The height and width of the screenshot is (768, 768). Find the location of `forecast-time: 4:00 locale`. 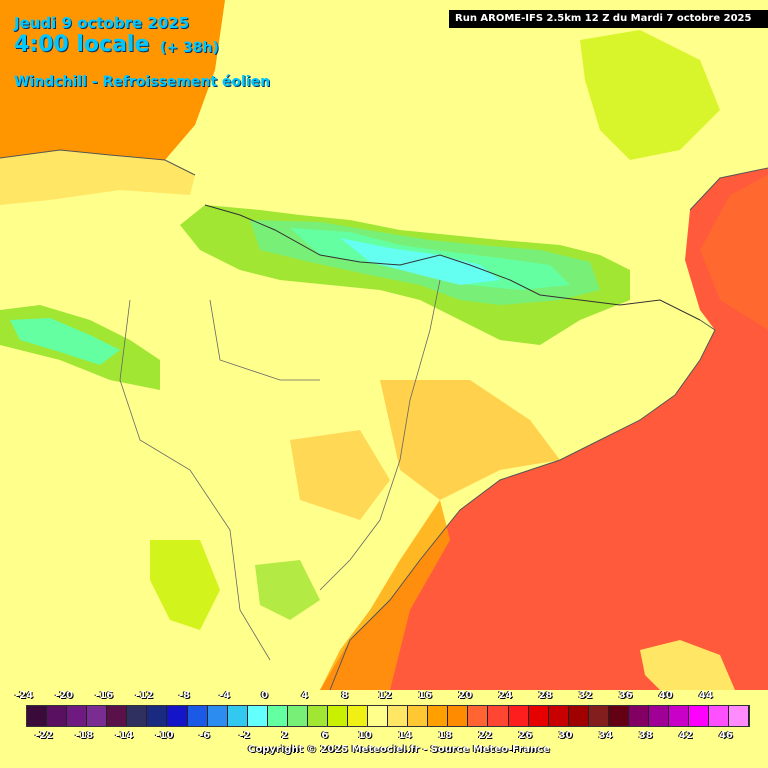

forecast-time: 4:00 locale is located at coordinates (82, 44).